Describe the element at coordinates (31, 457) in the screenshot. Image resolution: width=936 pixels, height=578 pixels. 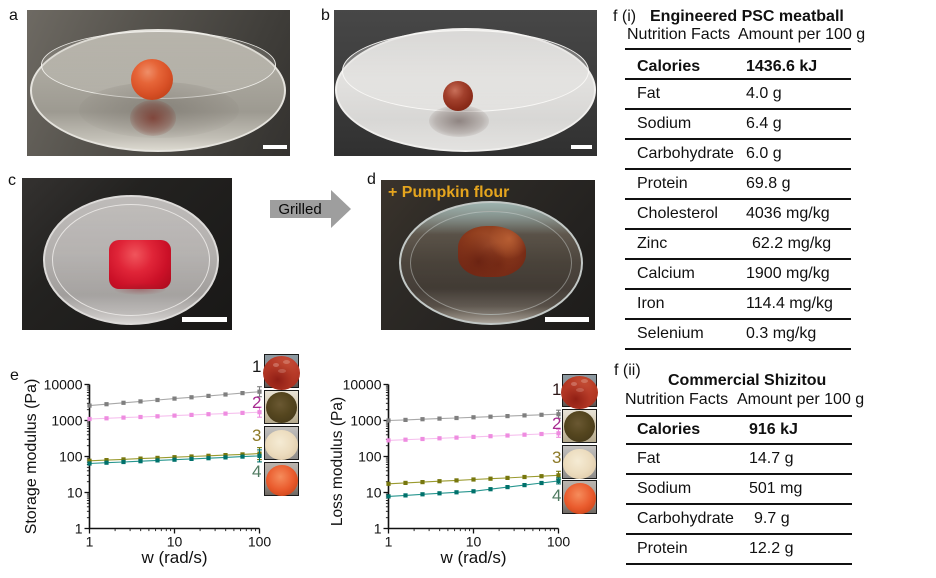
I see `svg-text: Storage modulus (Pa)` at that location.